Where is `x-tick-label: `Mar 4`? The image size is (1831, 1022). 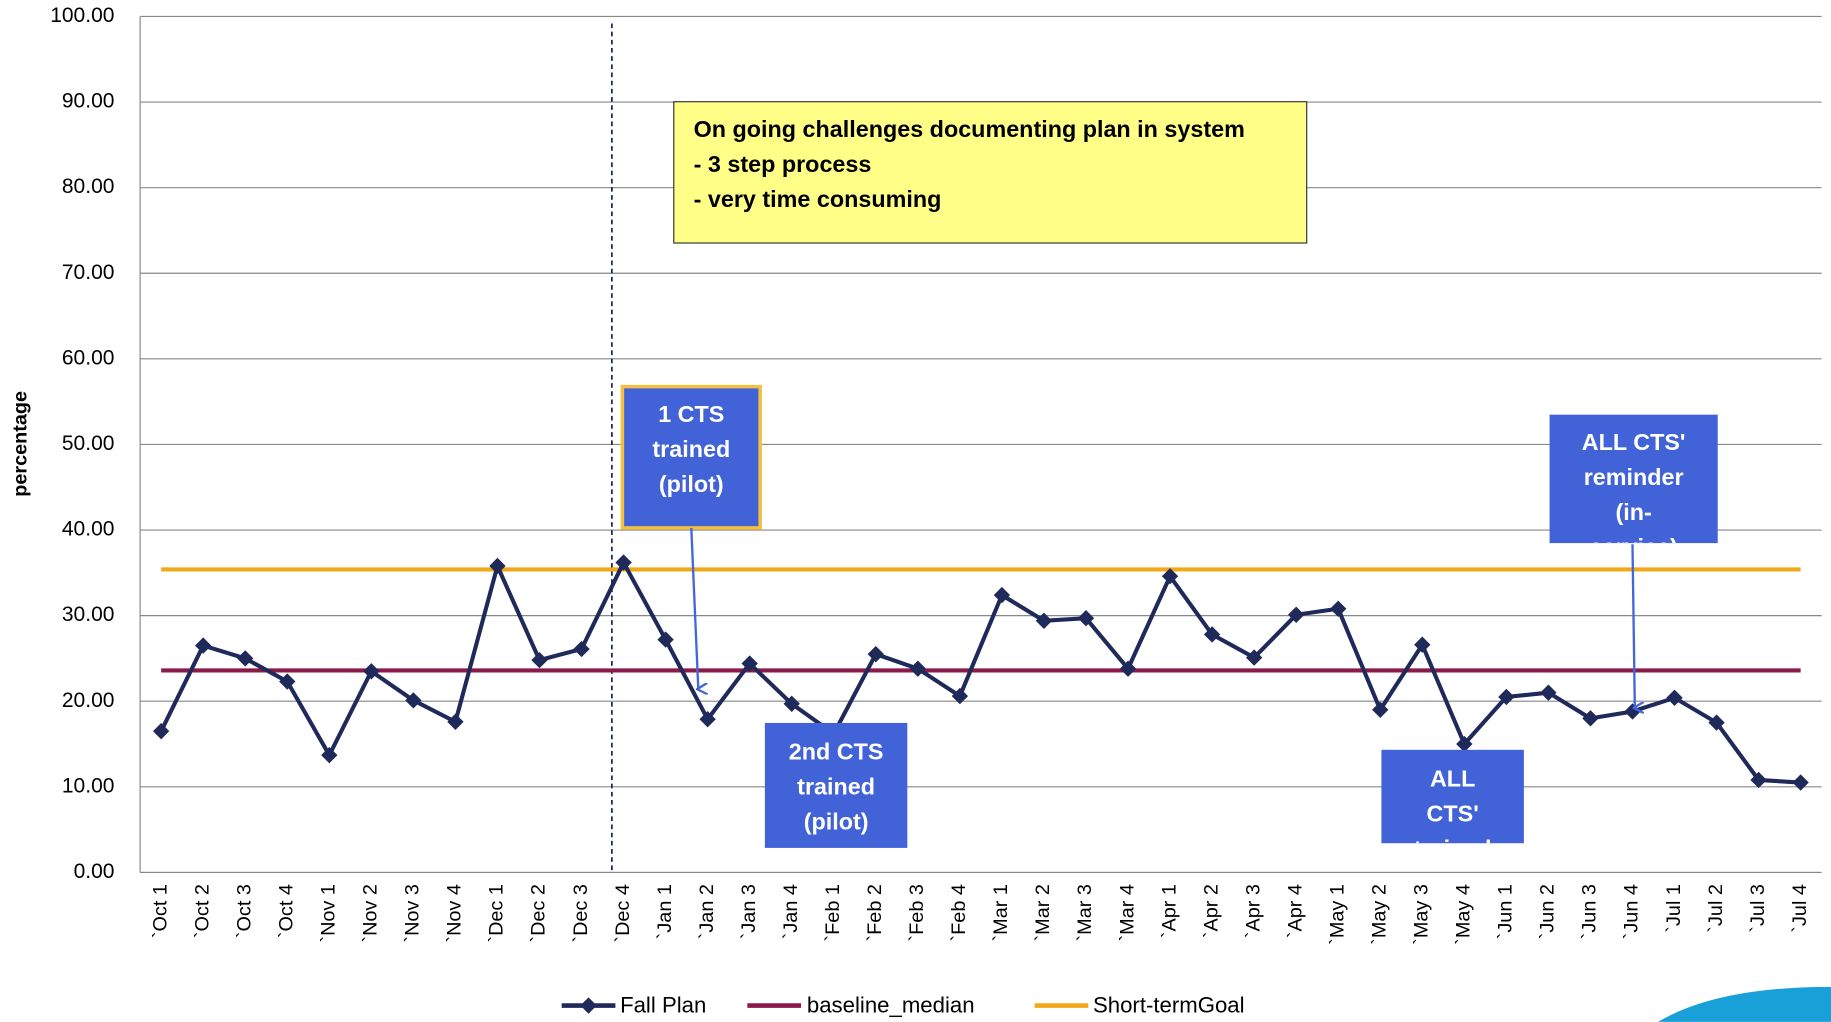
x-tick-label: `Mar 4 is located at coordinates (1127, 912).